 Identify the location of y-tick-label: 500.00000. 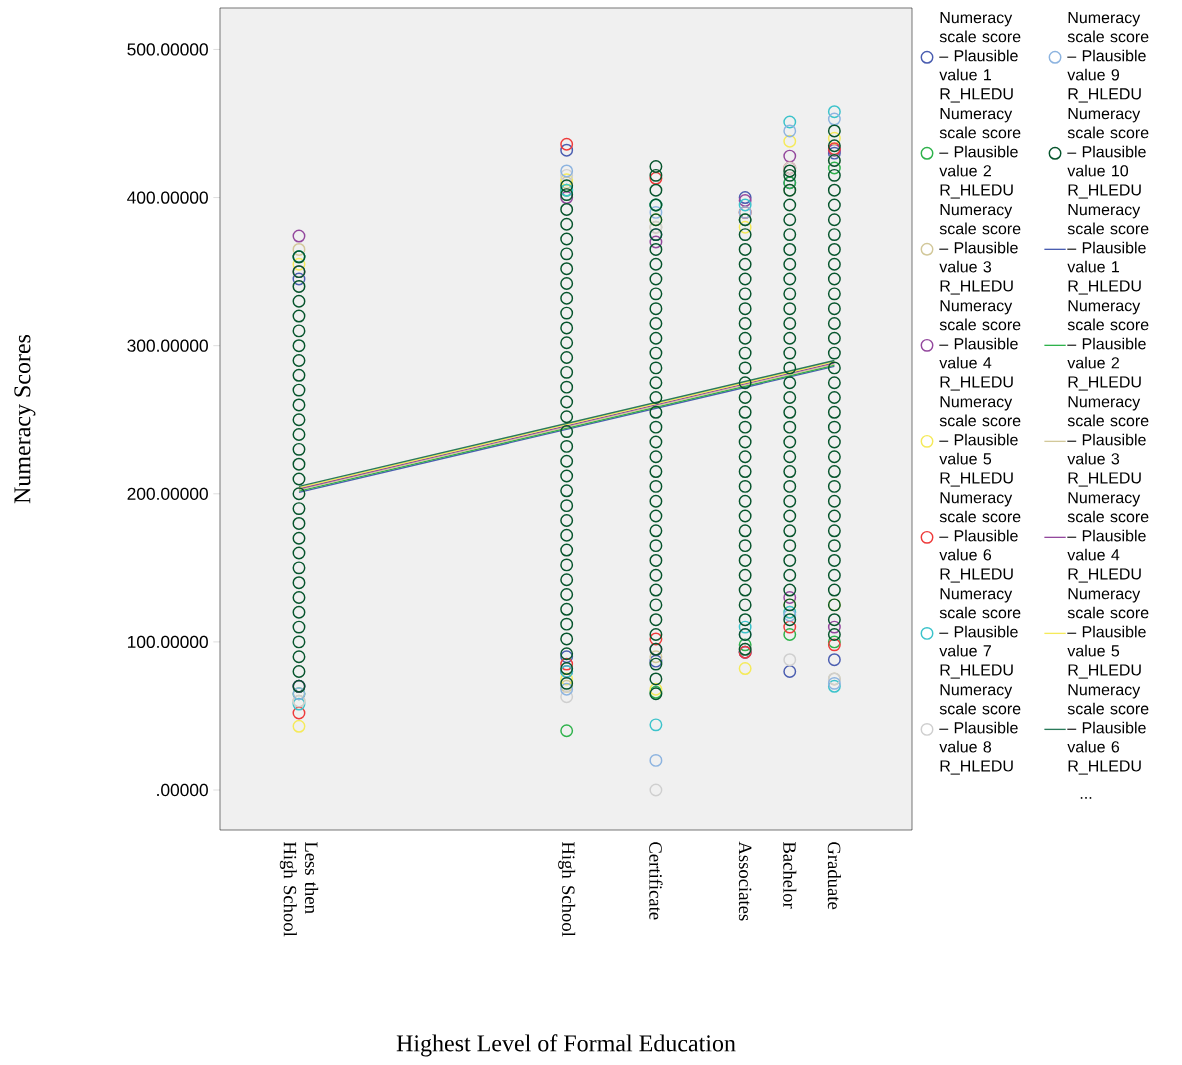
(167, 49).